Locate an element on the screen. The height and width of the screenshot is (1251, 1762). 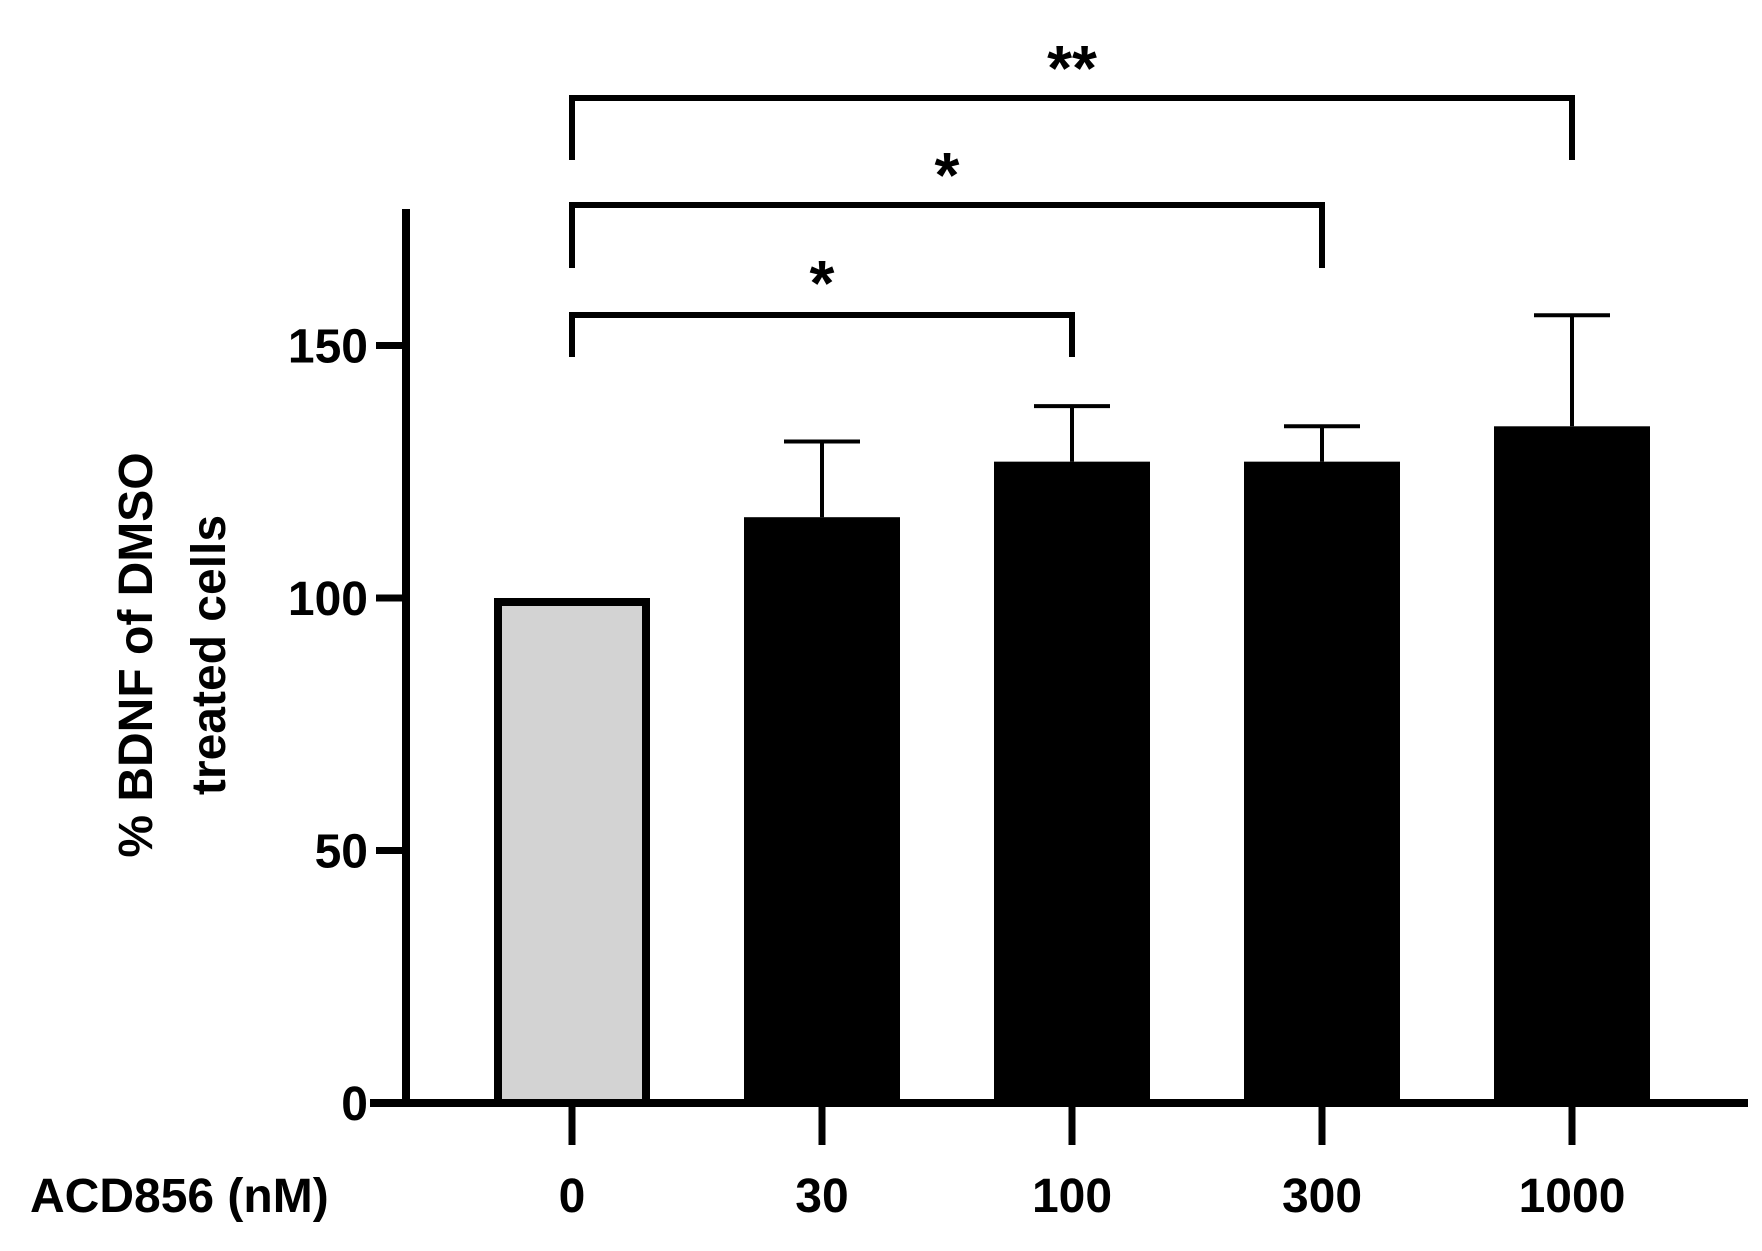
y-axis-title-line-2: treated cells is located at coordinates (209, 655).